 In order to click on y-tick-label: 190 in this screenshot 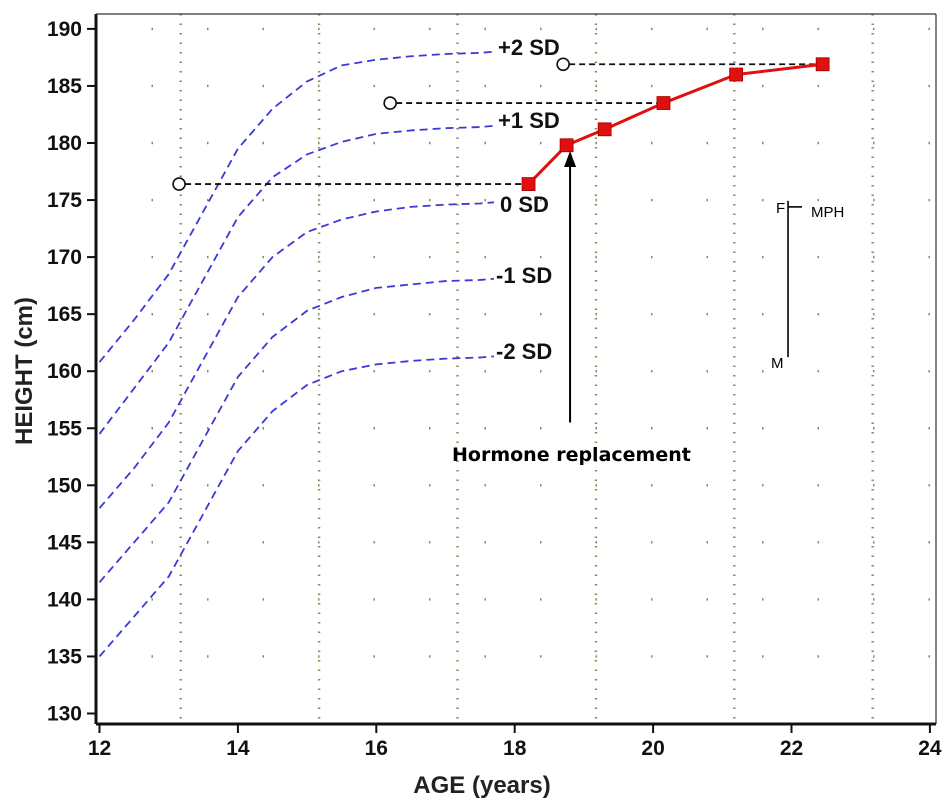, I will do `click(64, 29)`.